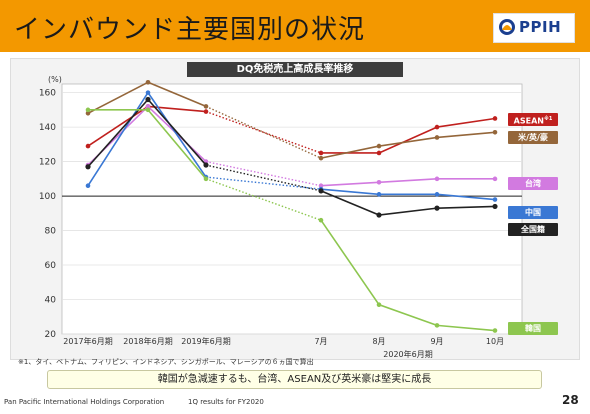 Image resolution: width=590 pixels, height=414 pixels. I want to click on y-tick-label: 80, so click(51, 232).